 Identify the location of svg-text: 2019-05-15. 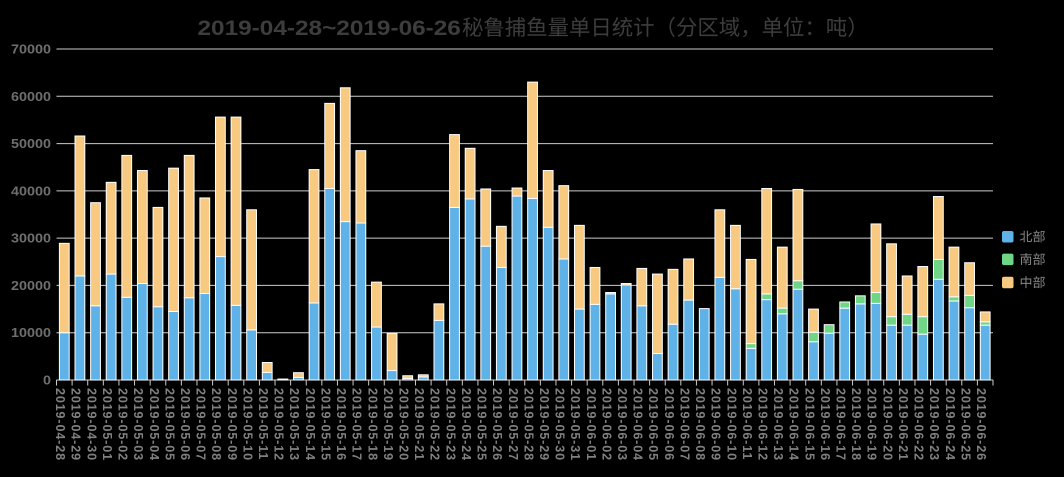
(325, 424).